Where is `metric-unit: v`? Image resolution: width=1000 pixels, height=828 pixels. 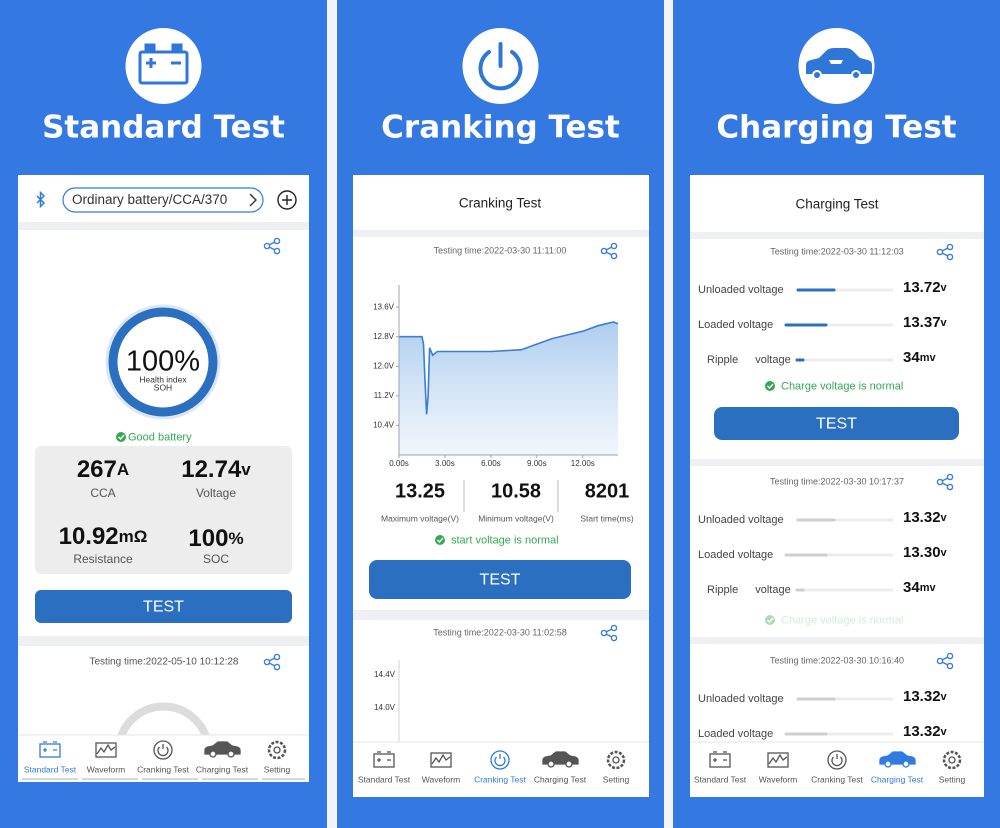
metric-unit: v is located at coordinates (246, 469).